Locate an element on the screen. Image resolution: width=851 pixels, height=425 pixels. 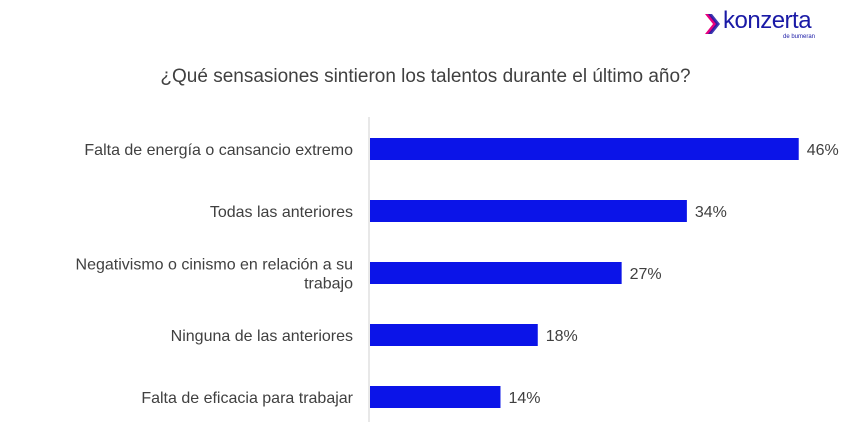
category-label-line: Ninguna de las anteriores is located at coordinates (262, 336).